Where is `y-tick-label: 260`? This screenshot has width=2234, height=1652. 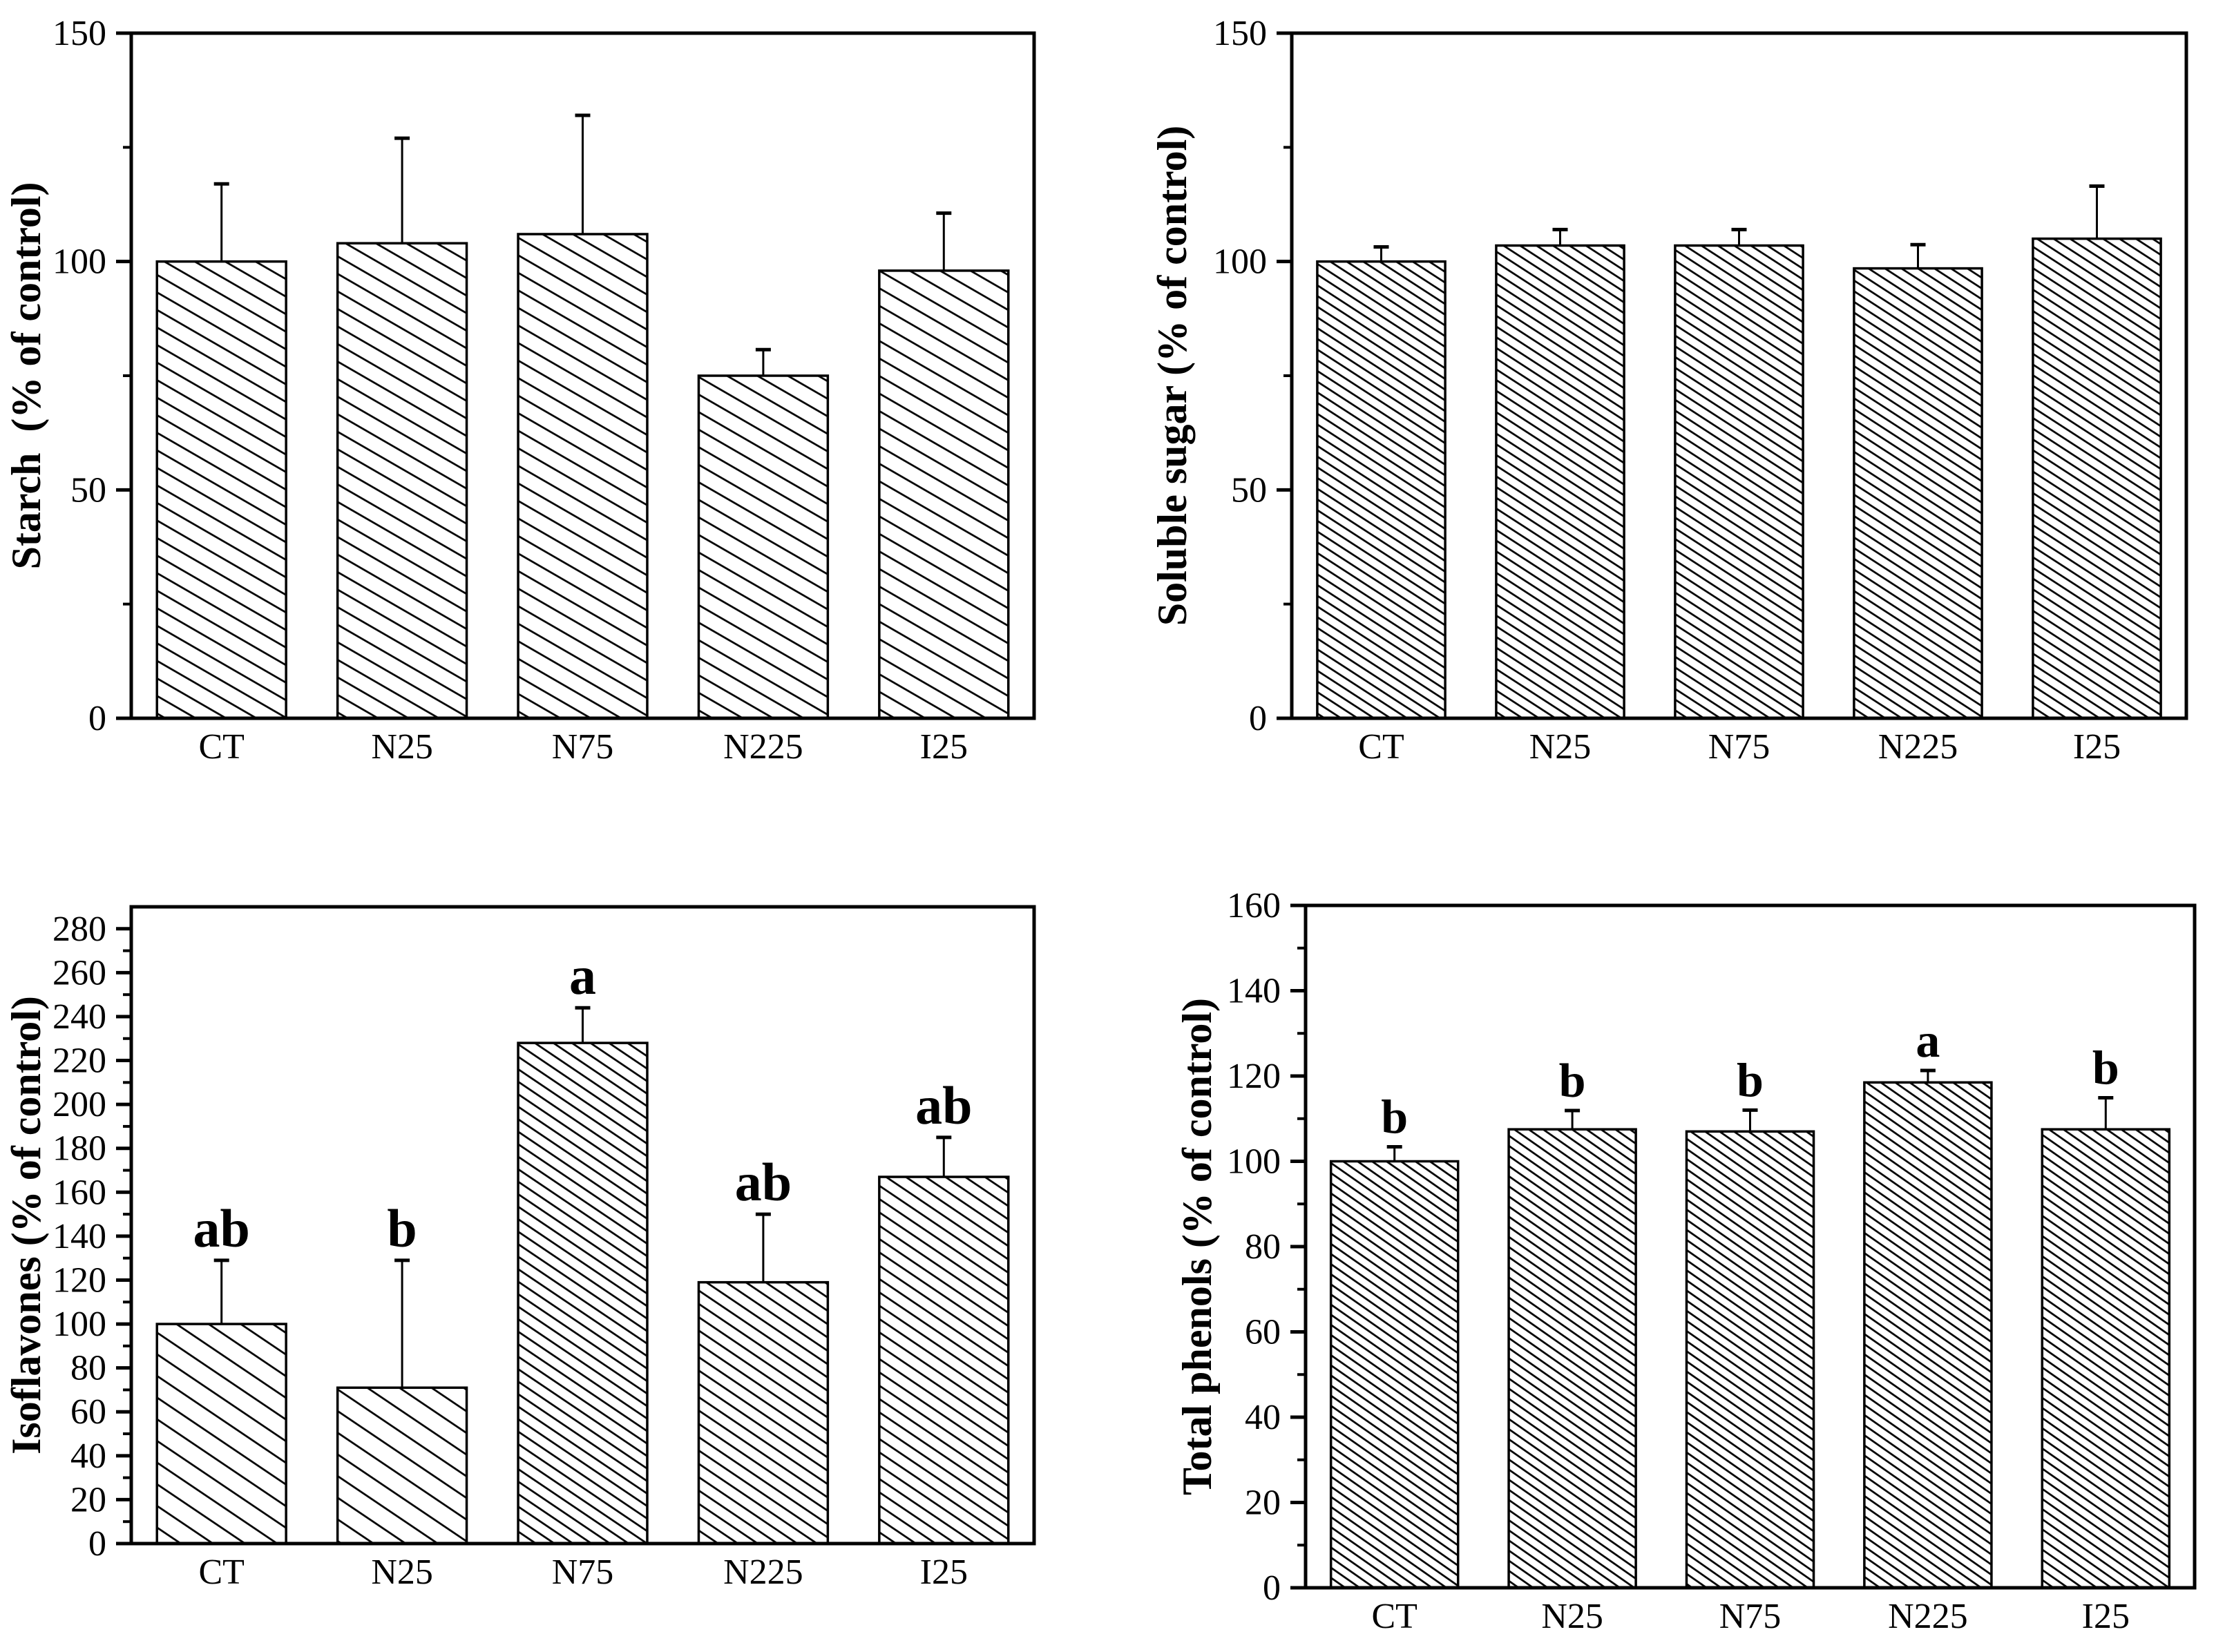
y-tick-label: 260 is located at coordinates (79, 972).